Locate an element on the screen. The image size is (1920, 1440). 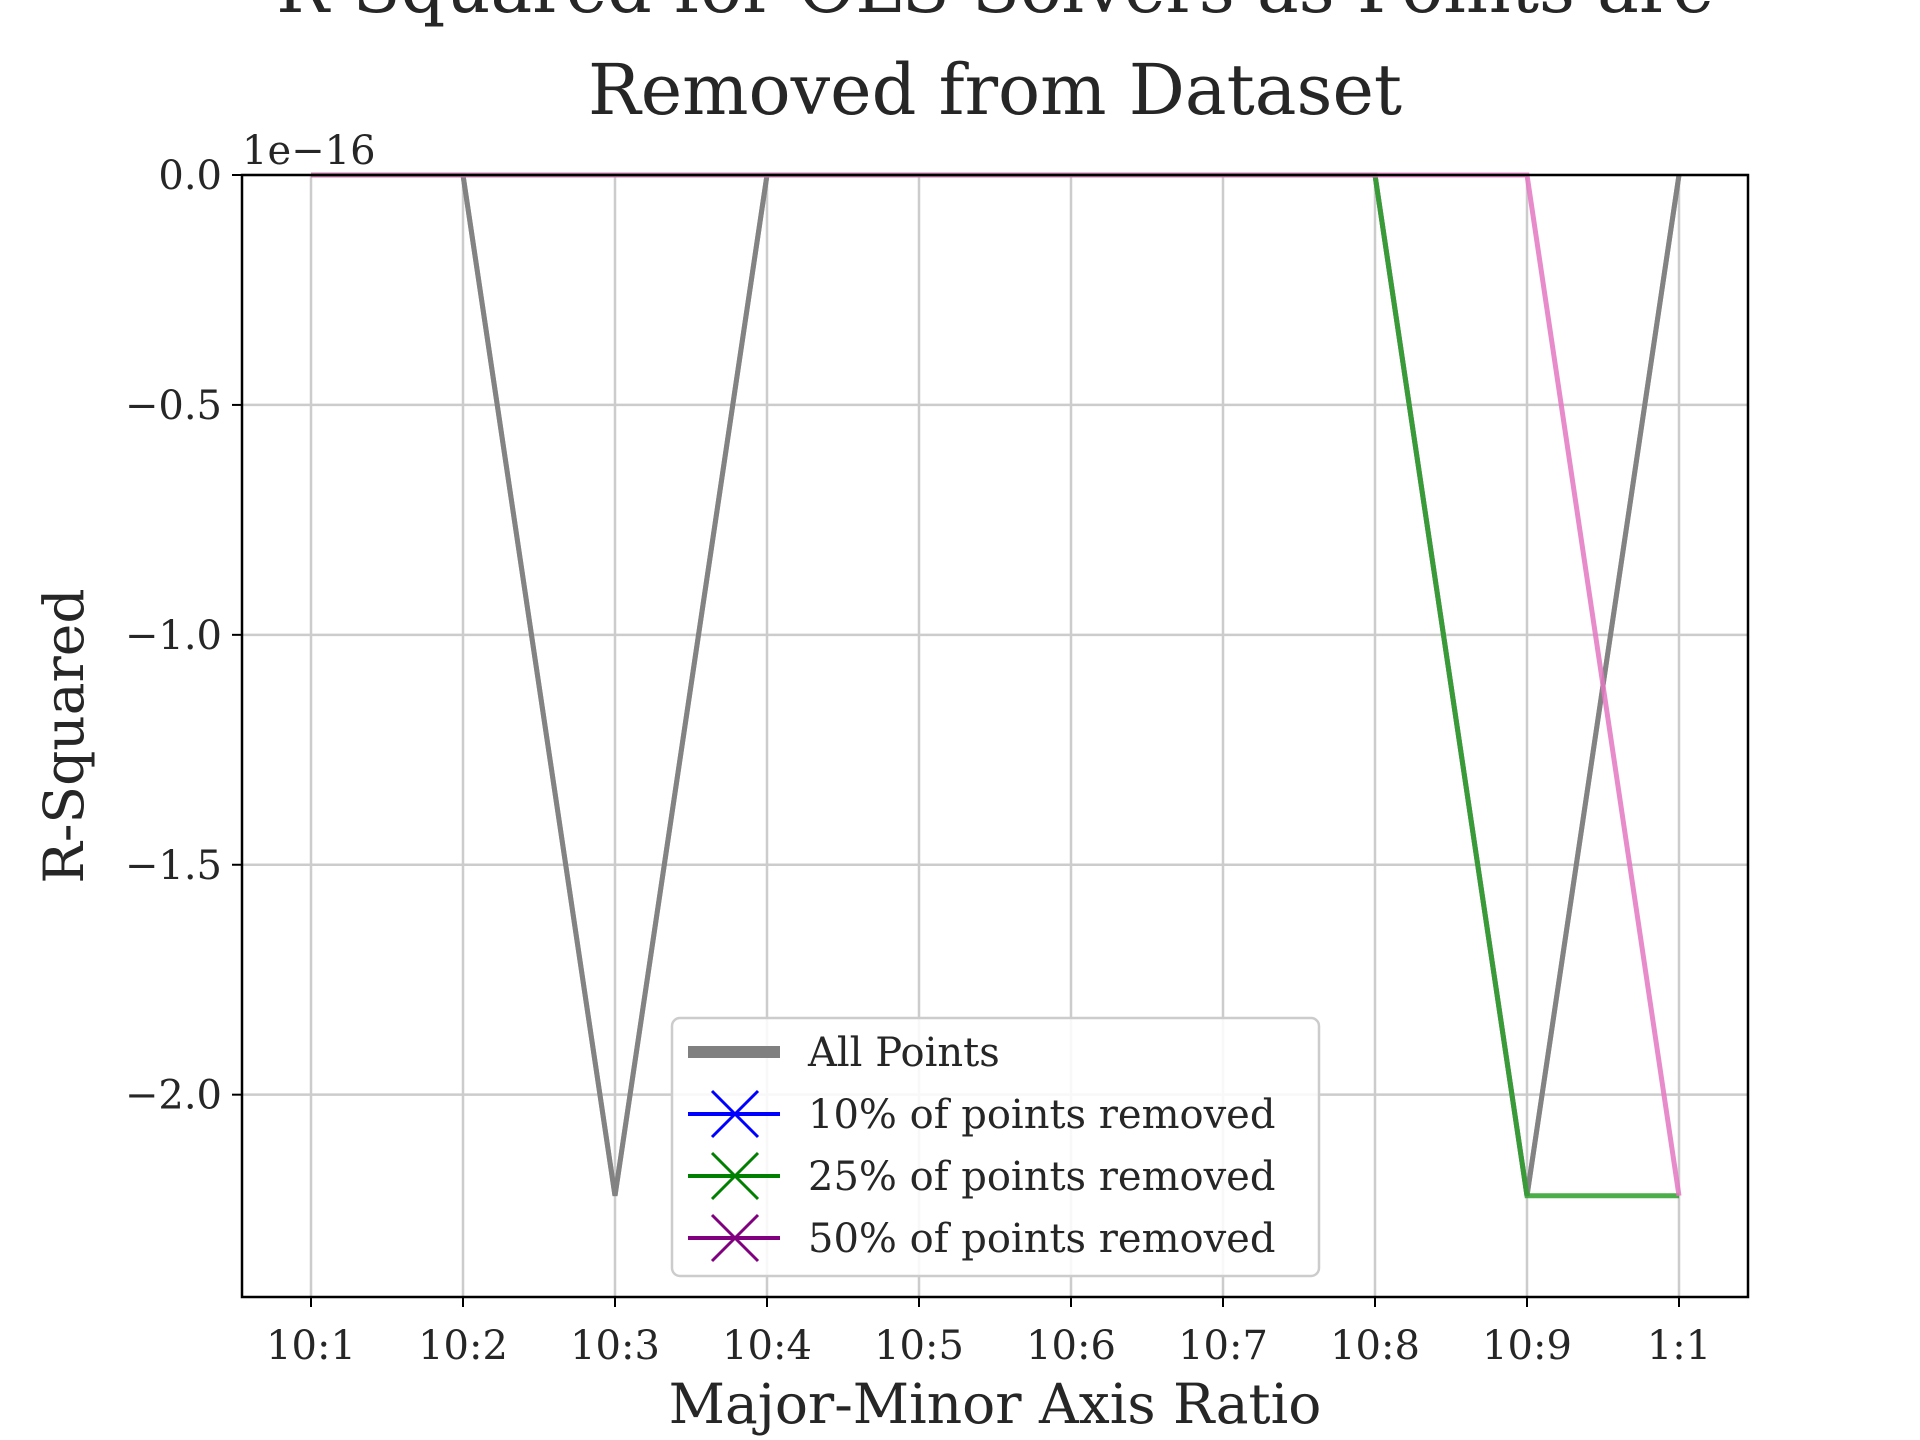
legend-label: 50% of points removed is located at coordinates (1041, 1239).